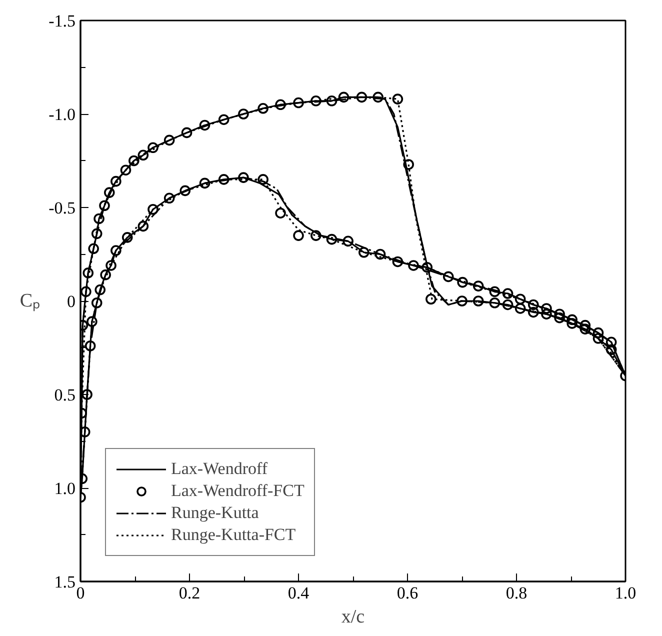 This screenshot has height=636, width=662. I want to click on legend-label: Runge-Kutta, so click(215, 513).